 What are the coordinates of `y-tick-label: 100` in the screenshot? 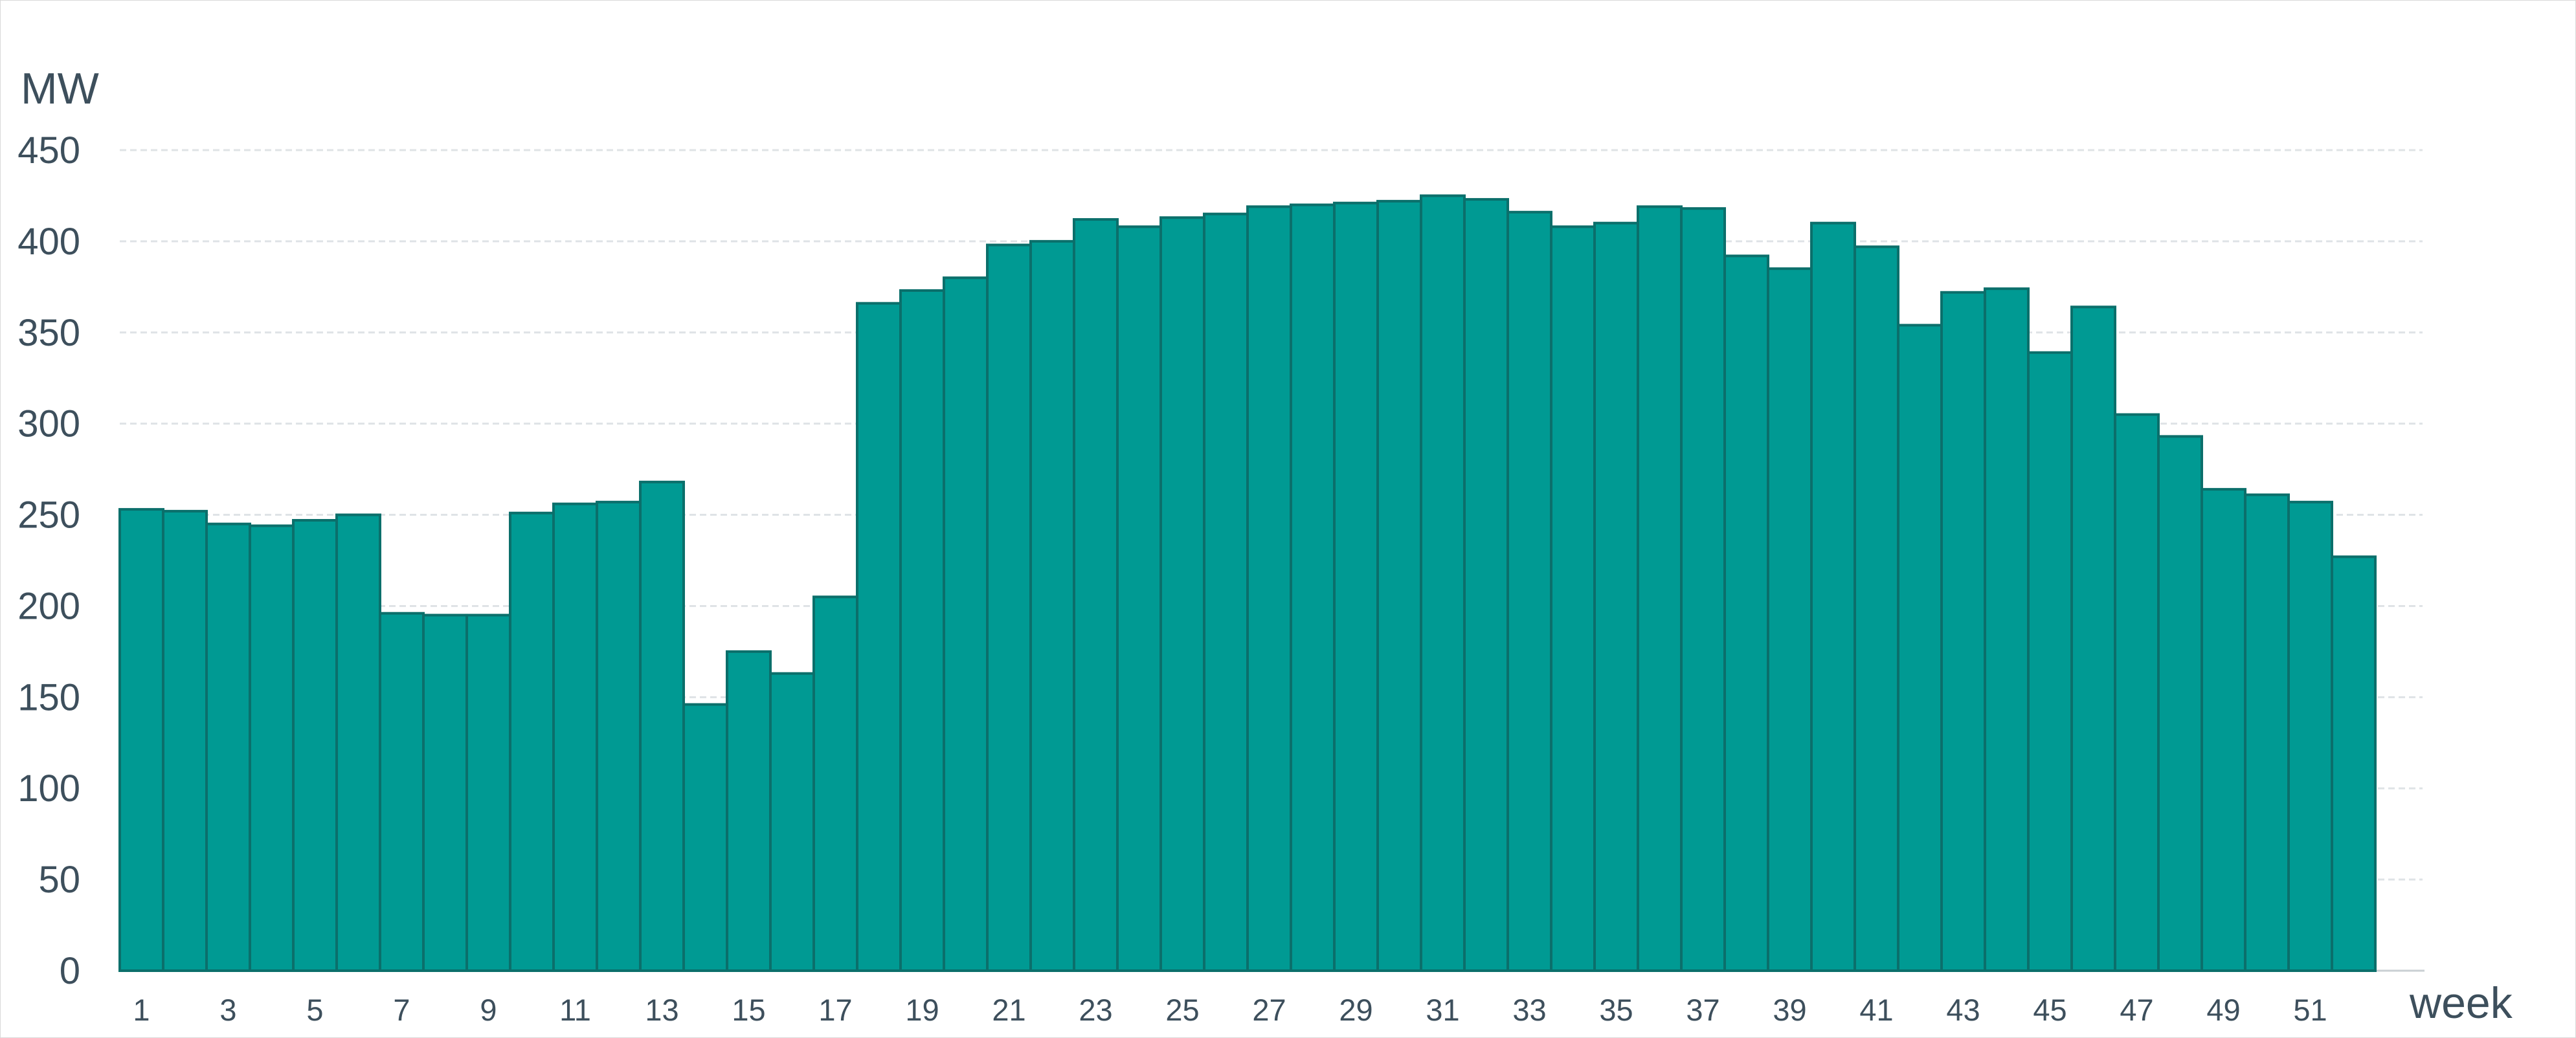 It's located at (48, 788).